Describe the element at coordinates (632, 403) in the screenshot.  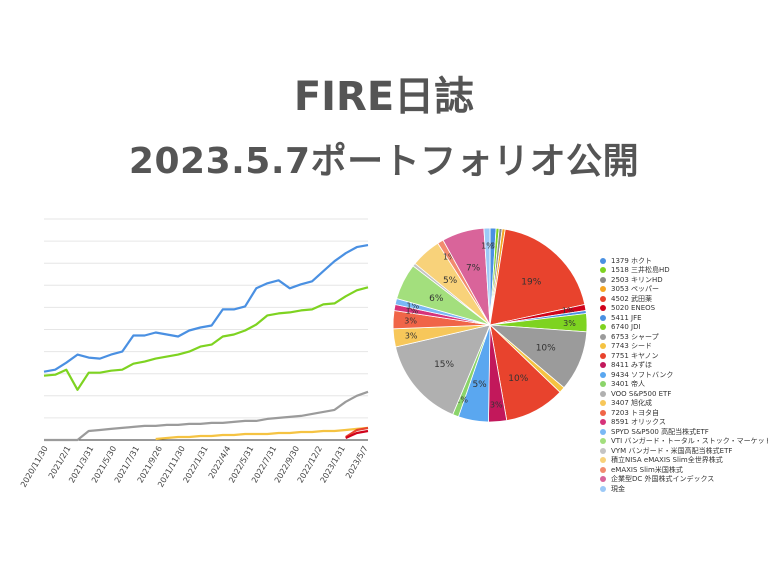
I see `legend-label: 3407 旭化成` at that location.